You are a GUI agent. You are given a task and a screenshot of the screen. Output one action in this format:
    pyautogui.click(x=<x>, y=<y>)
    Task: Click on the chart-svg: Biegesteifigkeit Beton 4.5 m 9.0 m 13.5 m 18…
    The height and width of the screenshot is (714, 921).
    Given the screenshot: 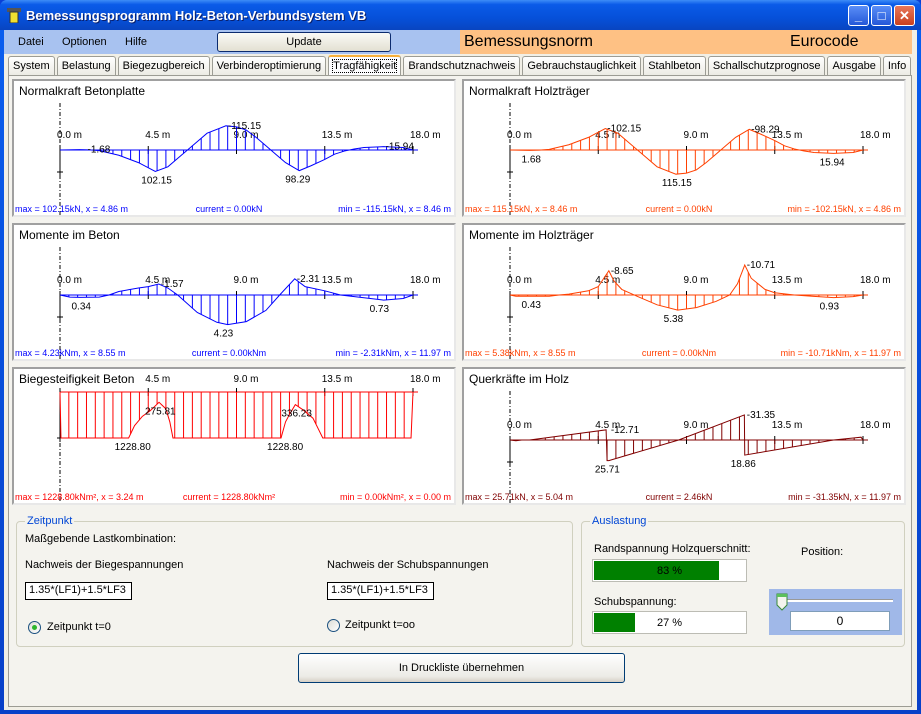 What is the action you would take?
    pyautogui.click(x=233, y=437)
    